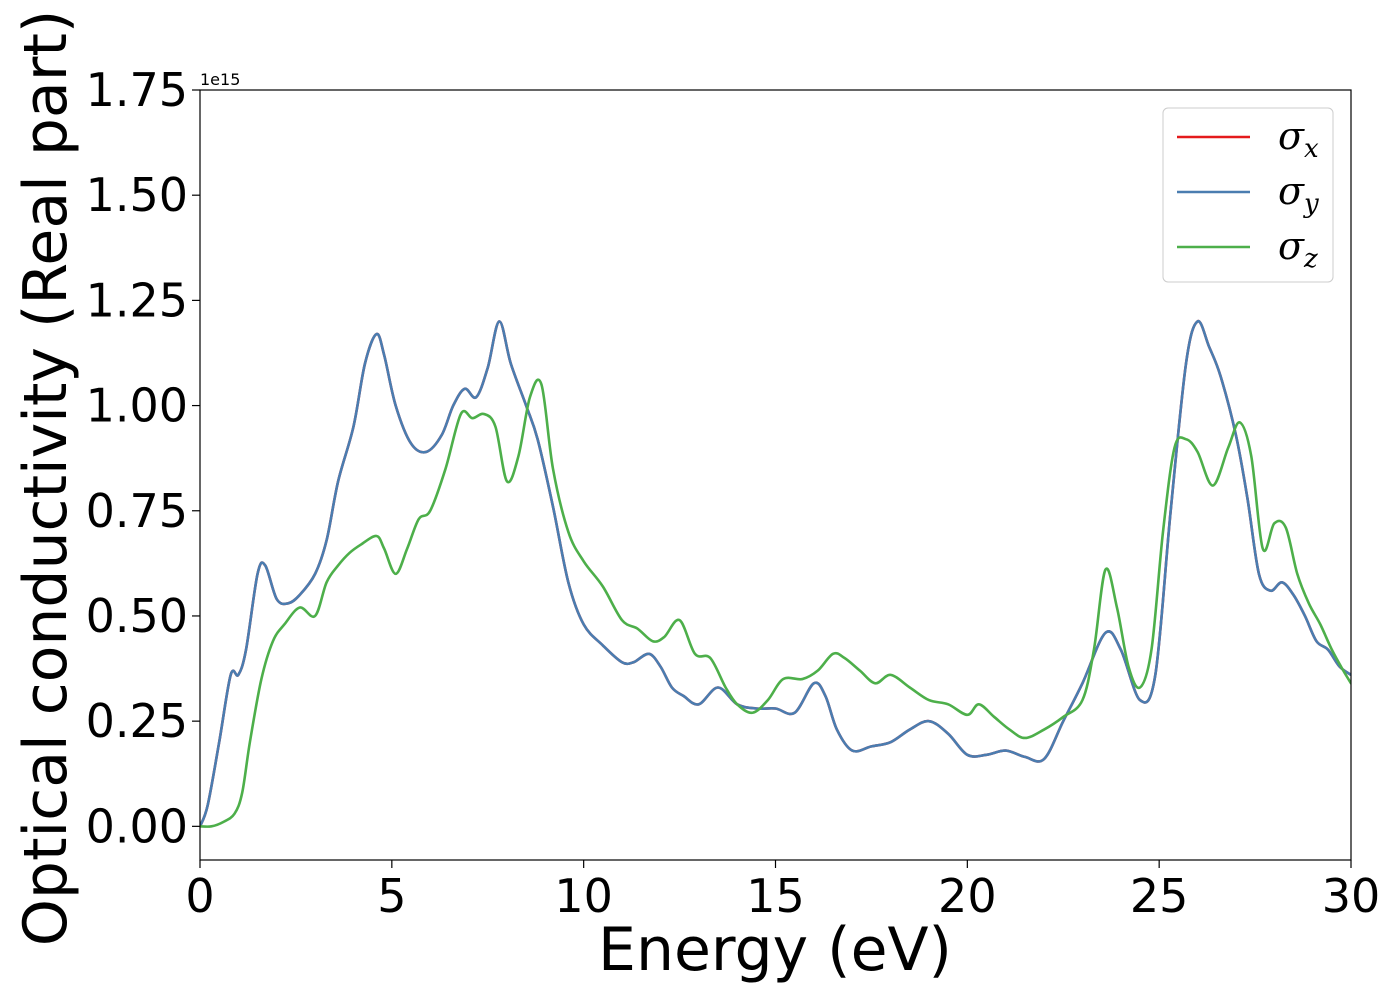  I want to click on x-tick-label: 25, so click(1159, 896).